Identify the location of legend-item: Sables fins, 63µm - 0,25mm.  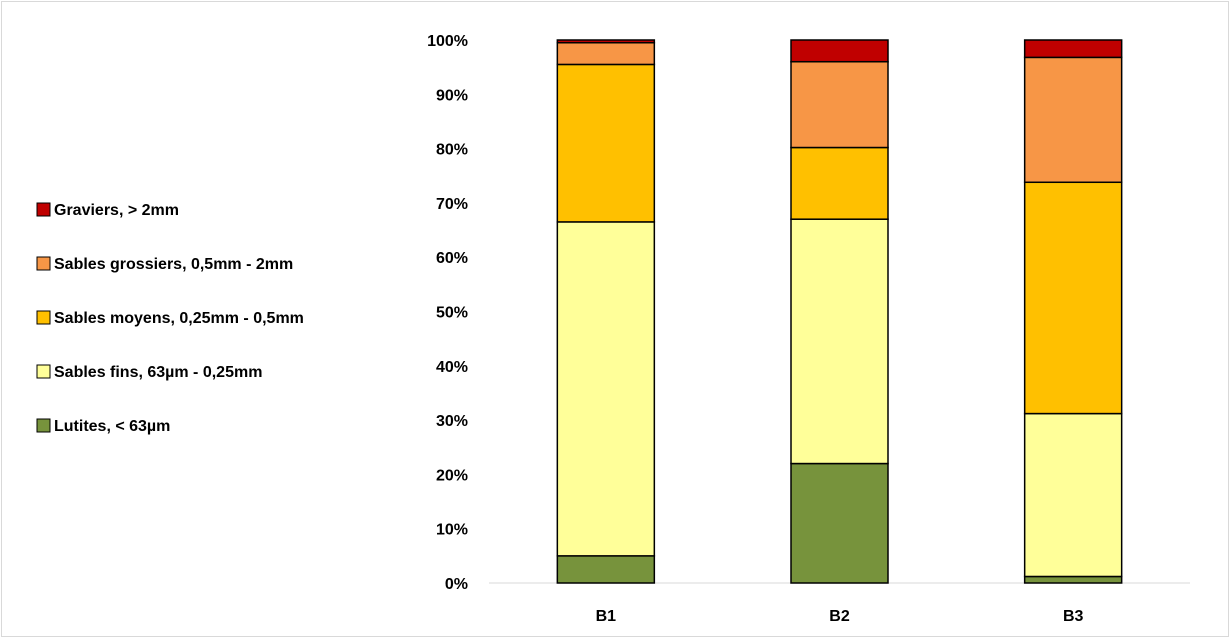
(149, 372).